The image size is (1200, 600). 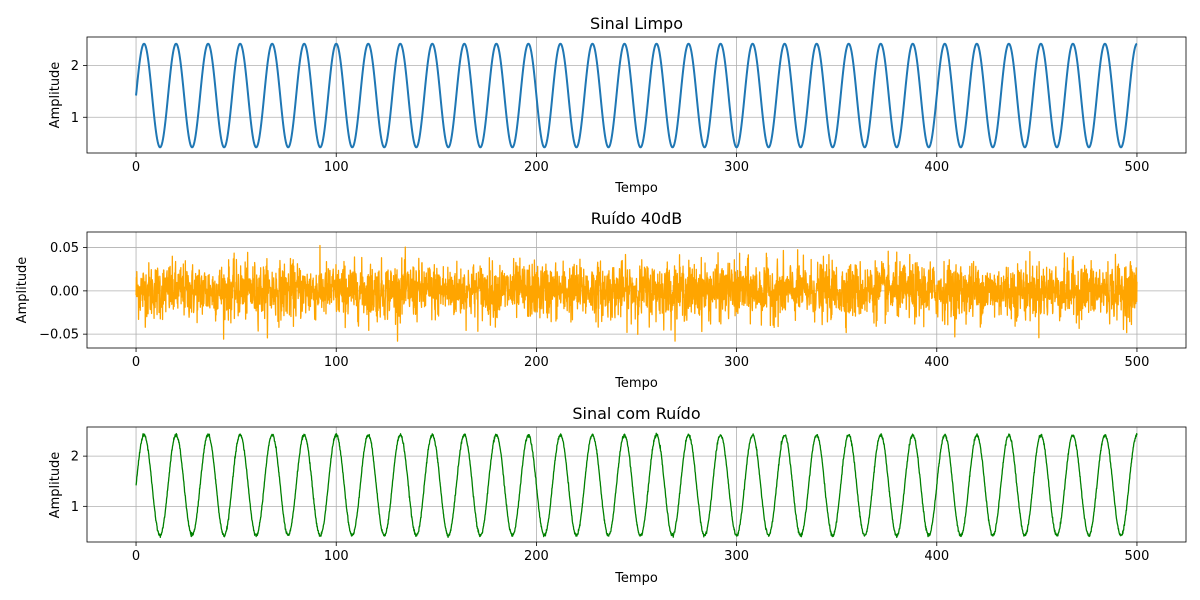 What do you see at coordinates (636, 23) in the screenshot?
I see `subplot-title: Sinal Limpo` at bounding box center [636, 23].